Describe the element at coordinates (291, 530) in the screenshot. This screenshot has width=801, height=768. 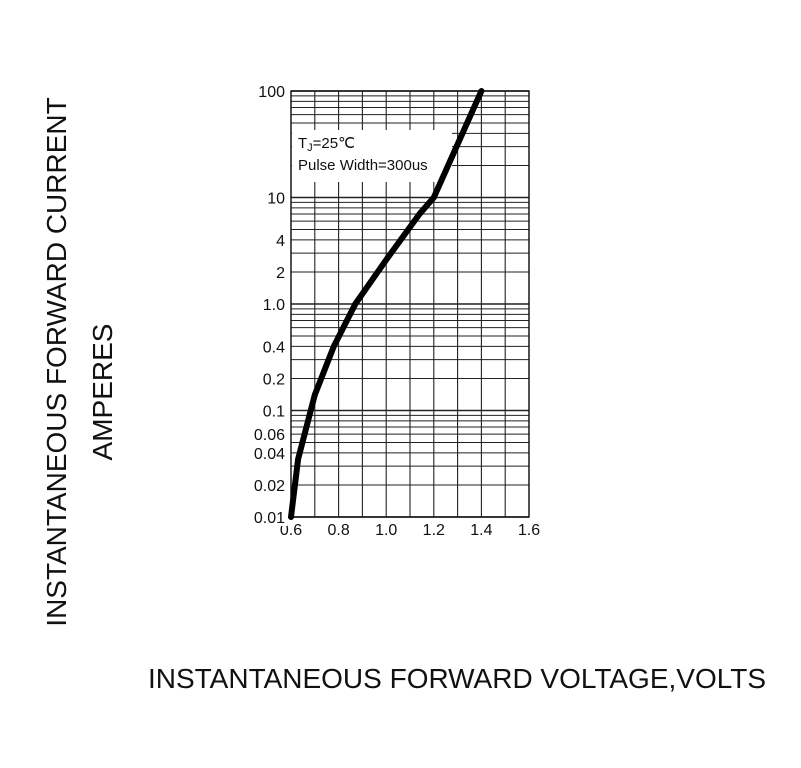
I see `x-tick-label: 0.6` at that location.